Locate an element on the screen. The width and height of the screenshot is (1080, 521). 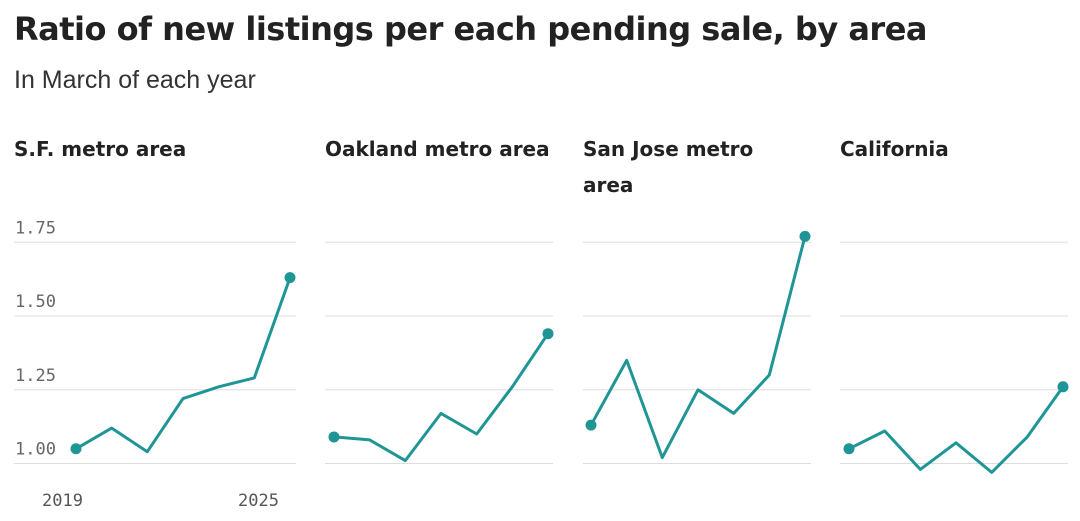
y-tick-label: 1.00 is located at coordinates (35, 450).